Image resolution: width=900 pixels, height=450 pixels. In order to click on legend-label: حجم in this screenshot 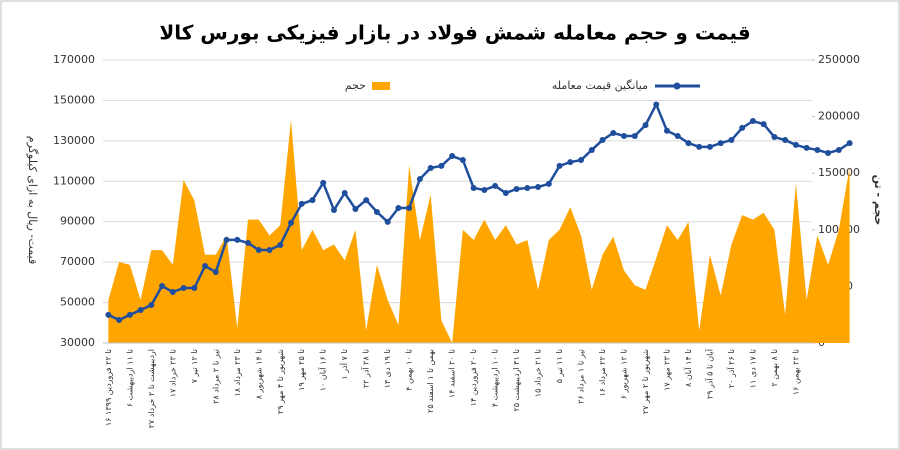, I will do `click(355, 85)`.